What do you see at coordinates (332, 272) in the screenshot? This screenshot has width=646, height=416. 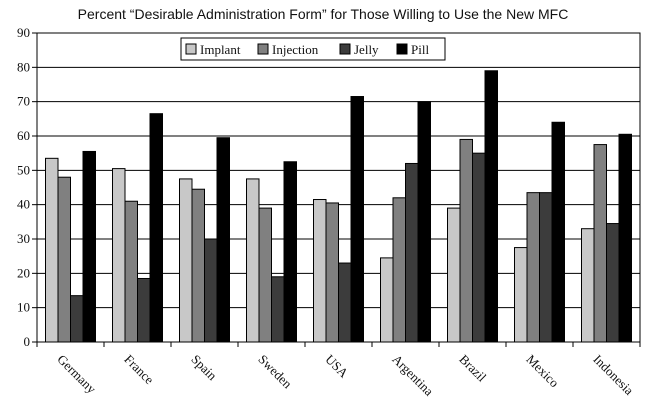 I see `bar-injection-usa` at bounding box center [332, 272].